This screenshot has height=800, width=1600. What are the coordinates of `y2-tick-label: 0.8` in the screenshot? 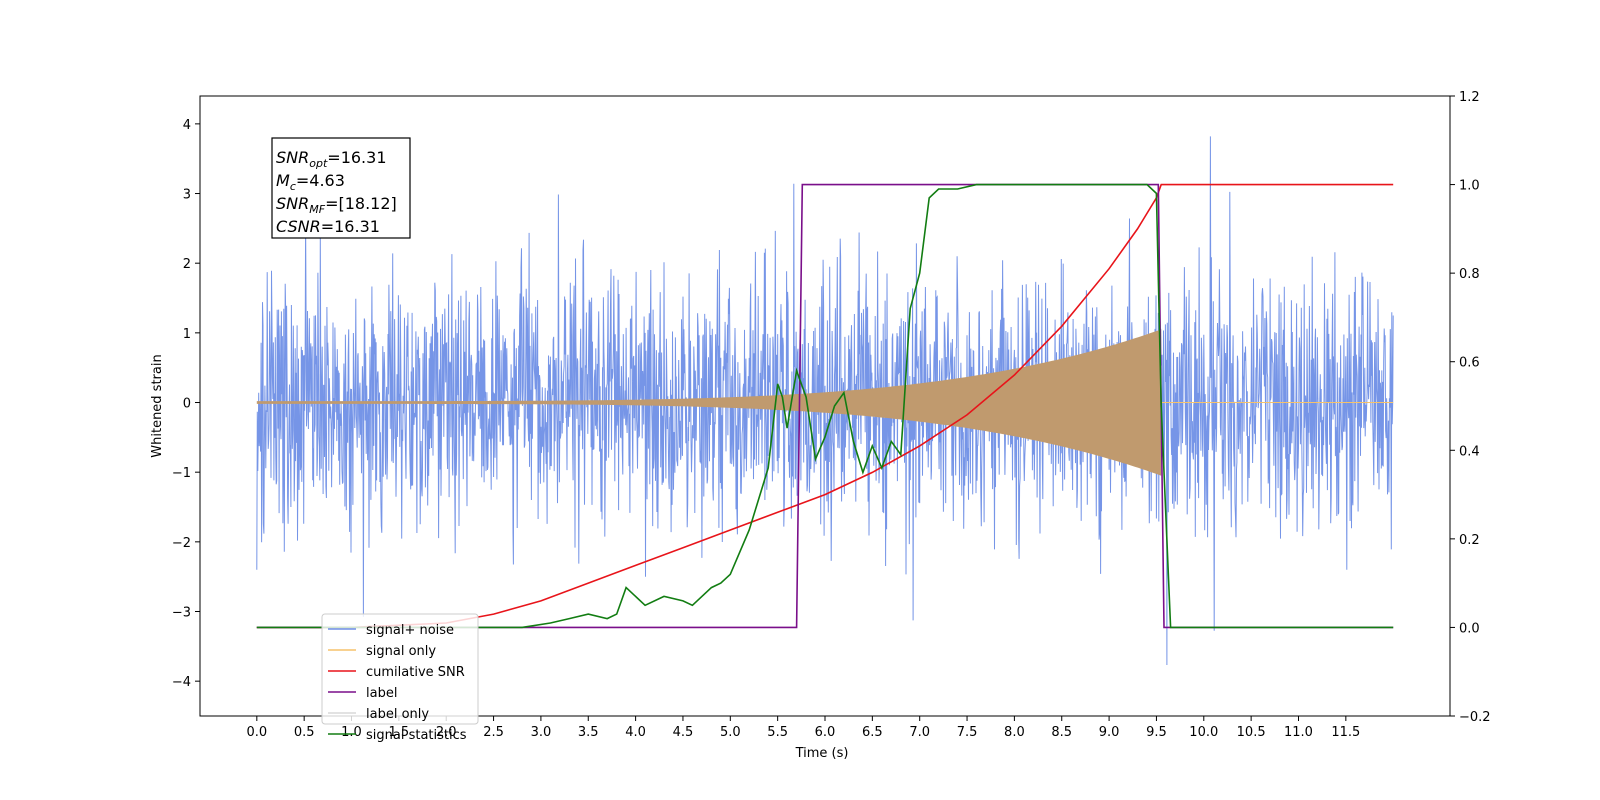 It's located at (1469, 274).